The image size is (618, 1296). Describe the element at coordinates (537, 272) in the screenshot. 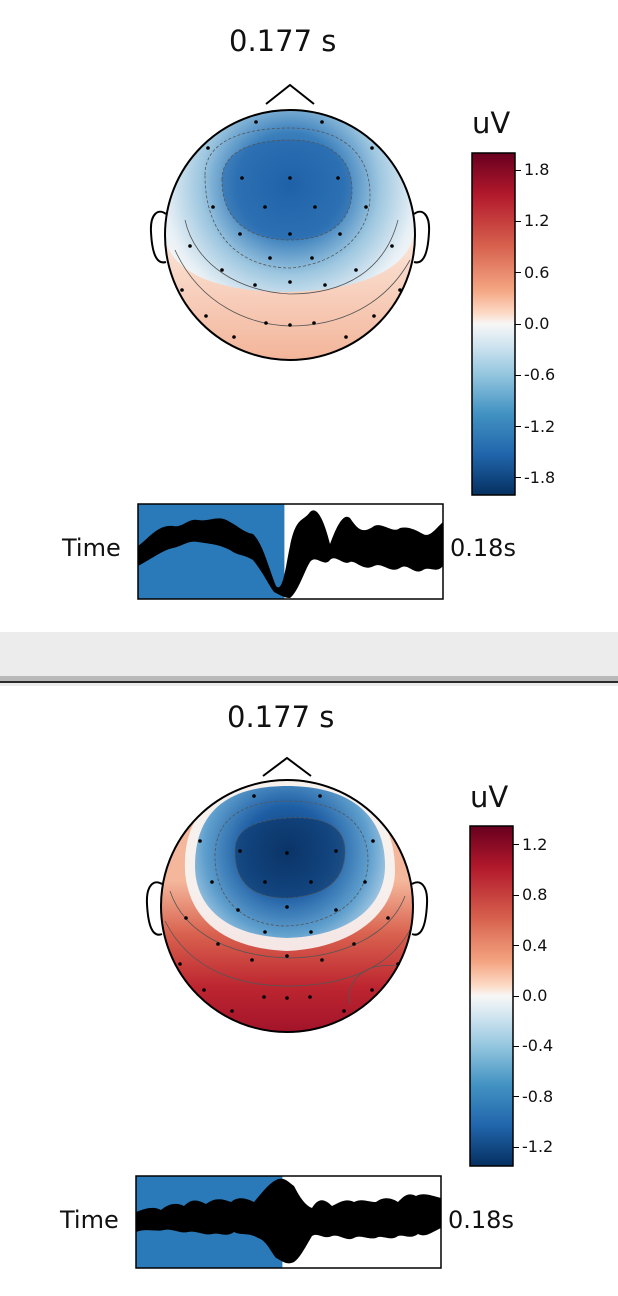

I see `colorbar-tick-label: 0.6` at that location.